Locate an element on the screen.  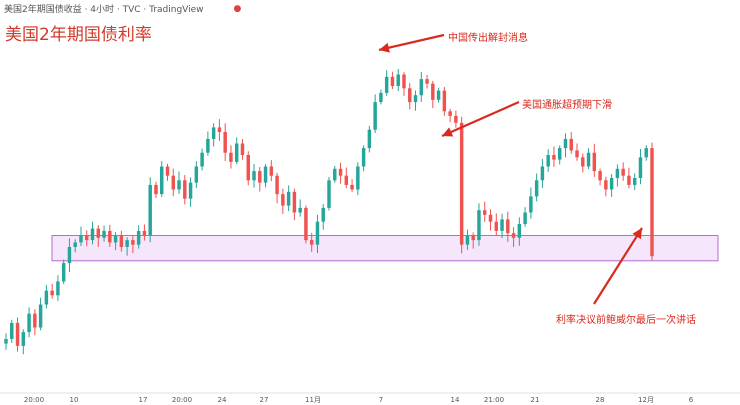
x-tick-label: 11月 is located at coordinates (313, 400).